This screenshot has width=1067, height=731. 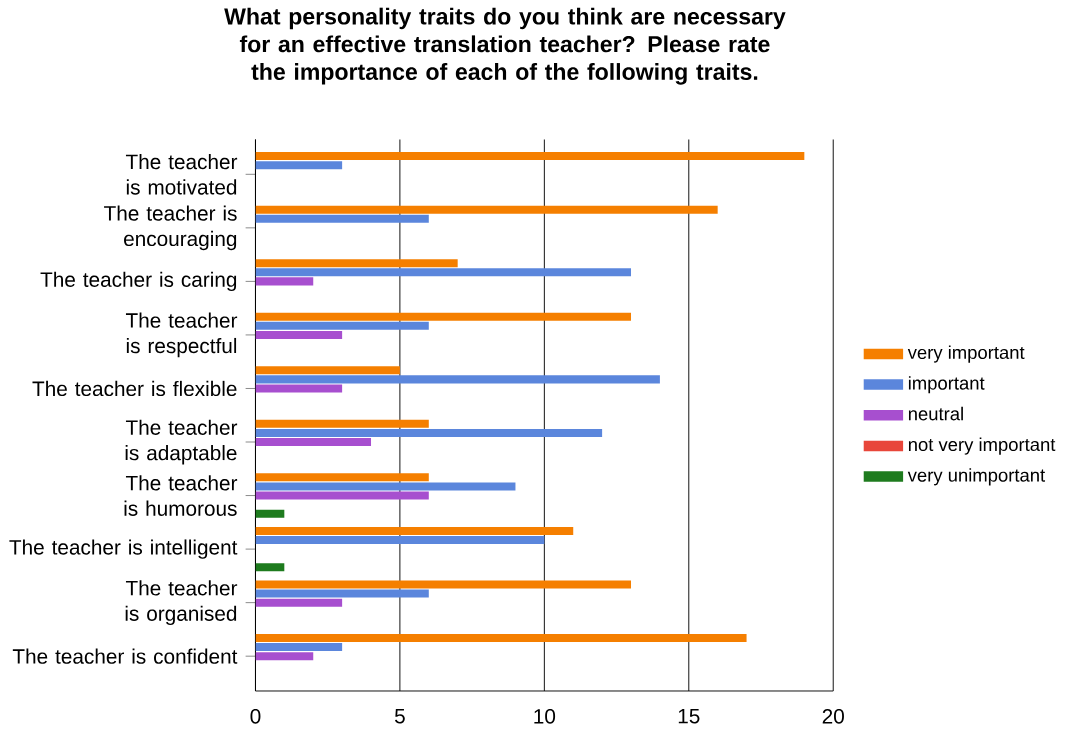 What do you see at coordinates (982, 446) in the screenshot?
I see `legend-label: not very important` at bounding box center [982, 446].